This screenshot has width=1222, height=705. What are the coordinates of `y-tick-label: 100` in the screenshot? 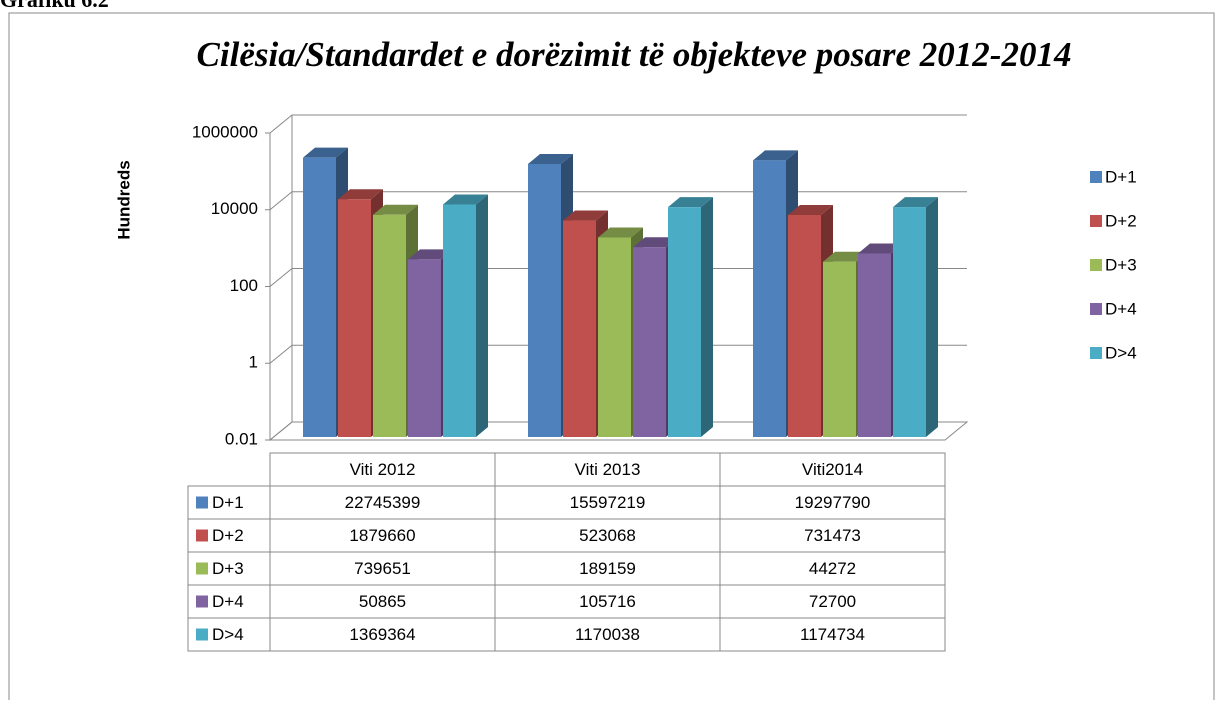 It's located at (244, 285).